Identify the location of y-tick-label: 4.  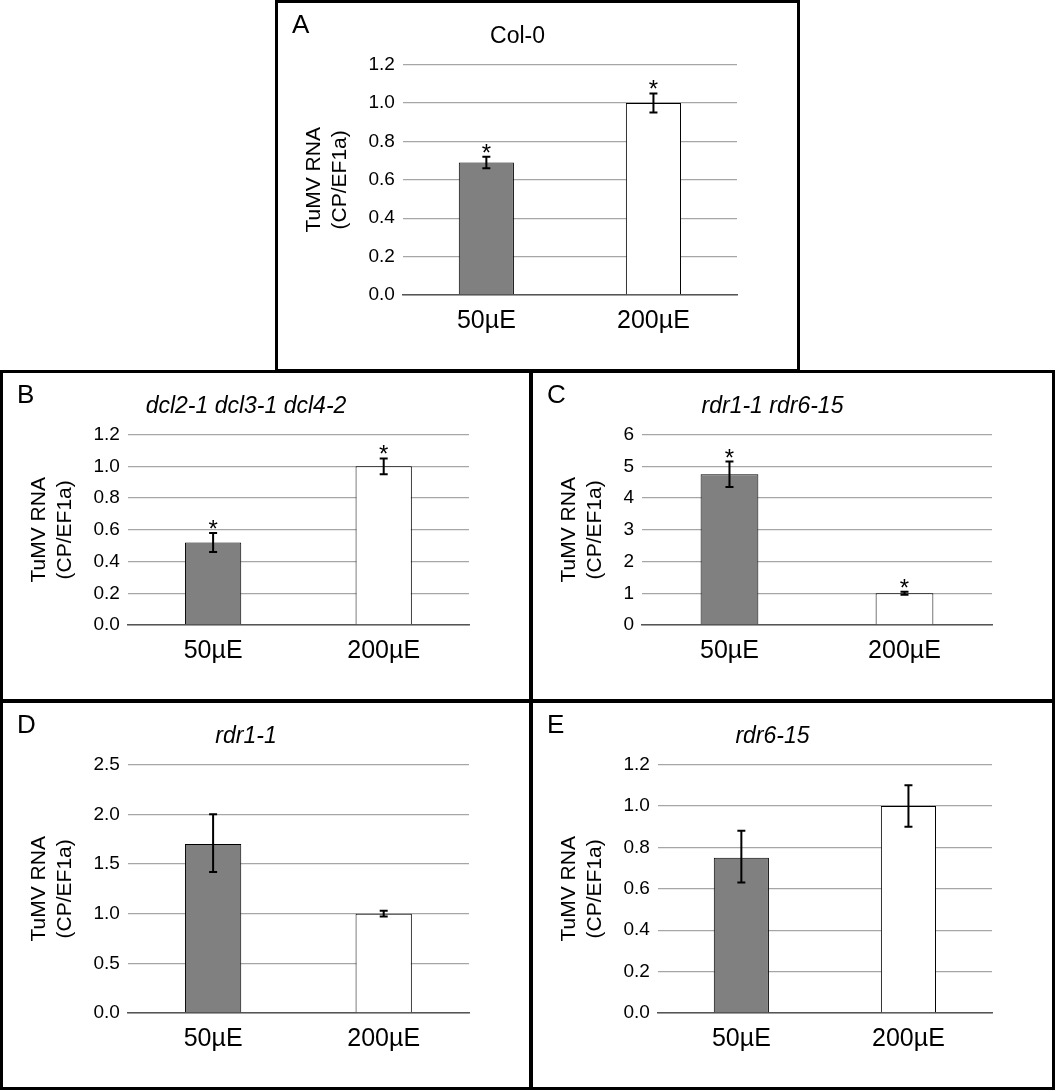
(629, 497).